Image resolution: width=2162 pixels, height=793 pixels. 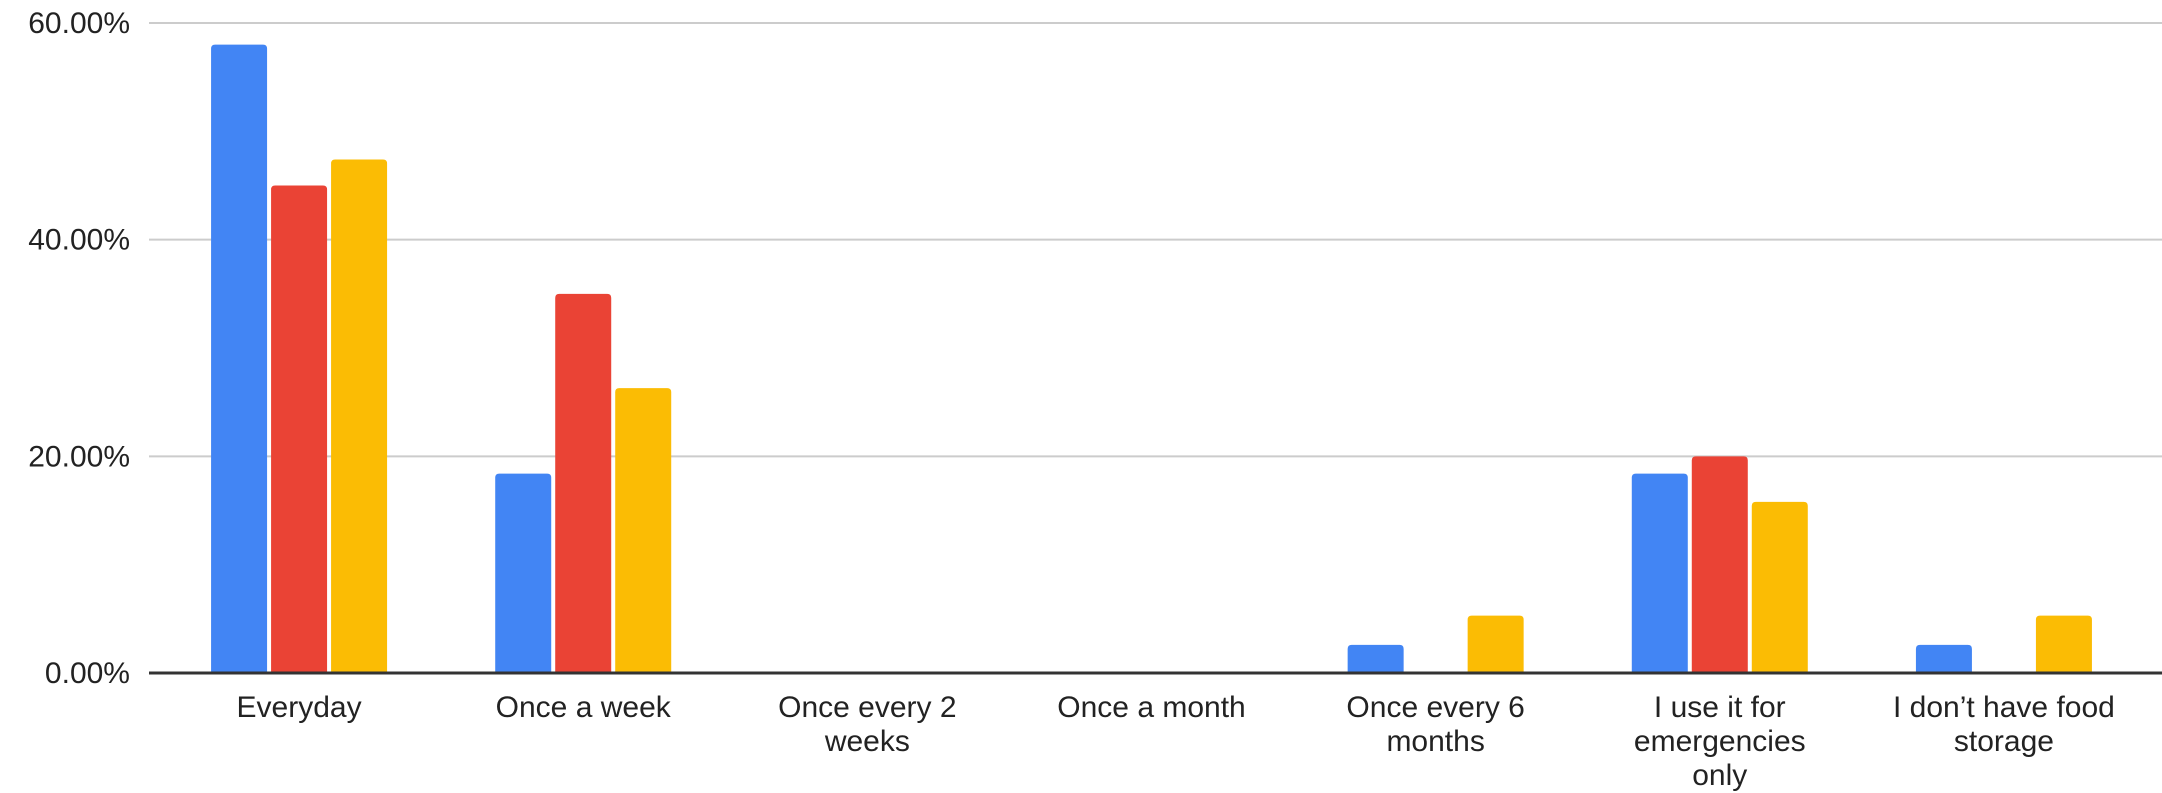 I want to click on x-tick-label-line: Once a month, so click(x=1151, y=707).